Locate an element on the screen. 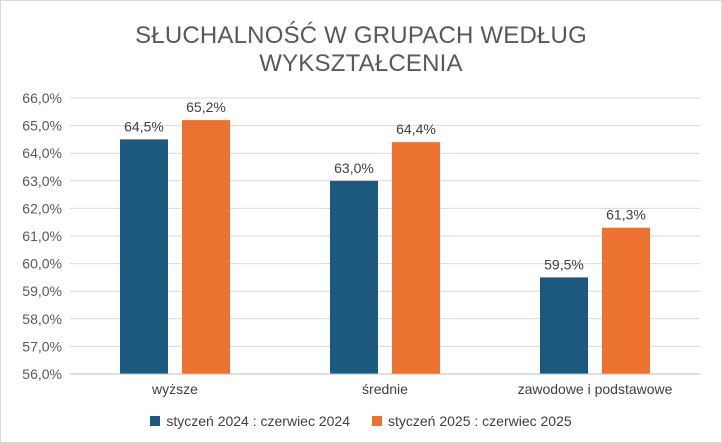 Image resolution: width=722 pixels, height=443 pixels. y-tick-label: 61,0% is located at coordinates (42, 236).